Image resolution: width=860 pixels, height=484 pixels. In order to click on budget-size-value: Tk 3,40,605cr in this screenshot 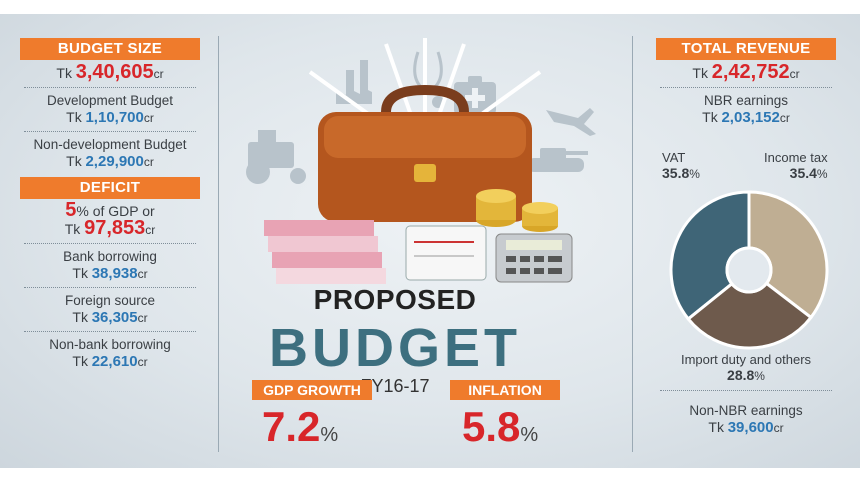, I will do `click(110, 72)`.